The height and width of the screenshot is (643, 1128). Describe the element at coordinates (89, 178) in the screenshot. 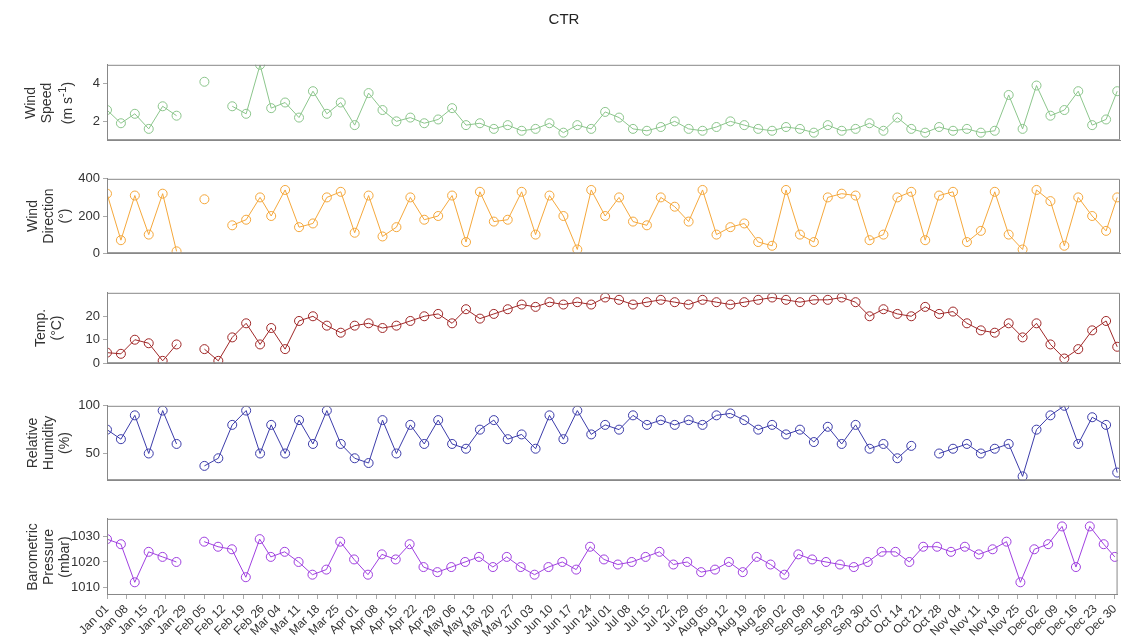

I see `y-tick-label: 400` at that location.